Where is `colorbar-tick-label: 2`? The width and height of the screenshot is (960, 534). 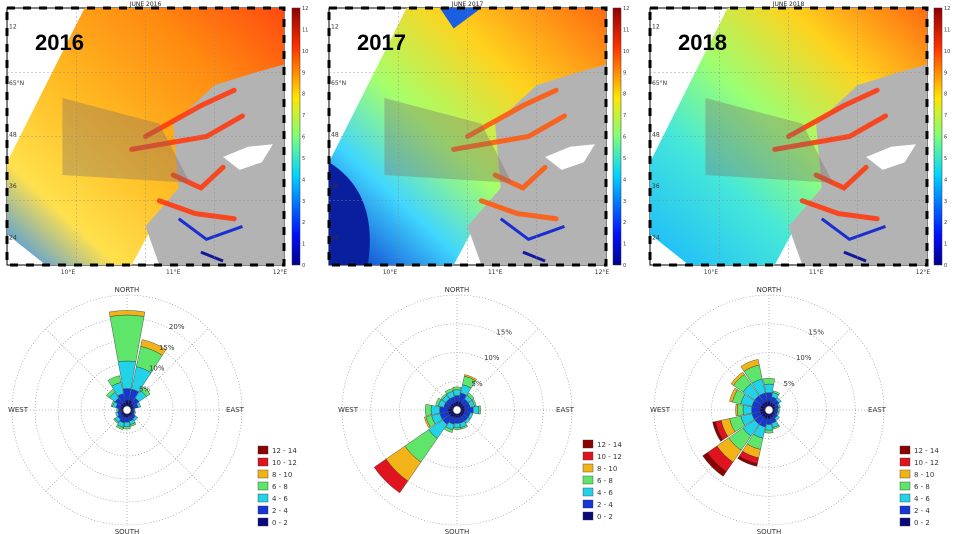 colorbar-tick-label: 2 is located at coordinates (624, 223).